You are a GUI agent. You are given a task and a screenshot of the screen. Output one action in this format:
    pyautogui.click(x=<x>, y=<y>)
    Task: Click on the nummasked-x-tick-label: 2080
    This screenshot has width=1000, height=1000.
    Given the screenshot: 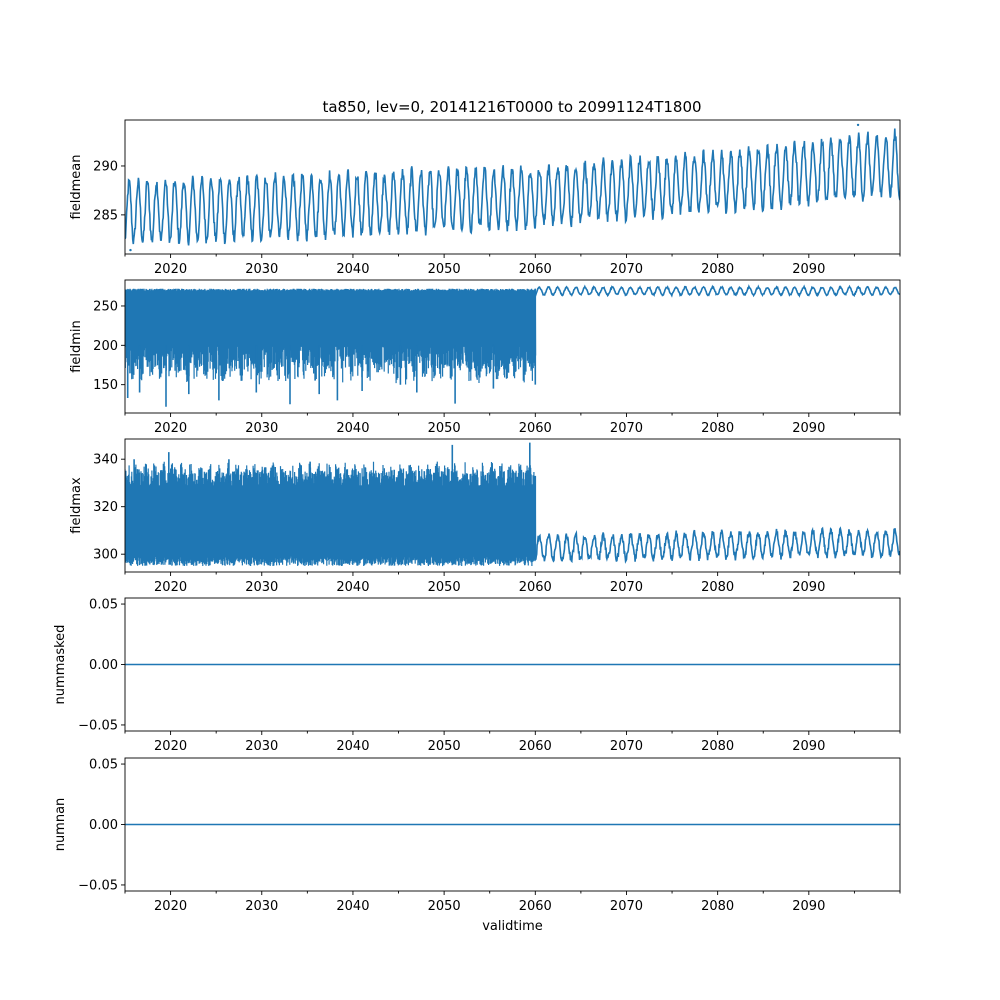 What is the action you would take?
    pyautogui.click(x=717, y=746)
    